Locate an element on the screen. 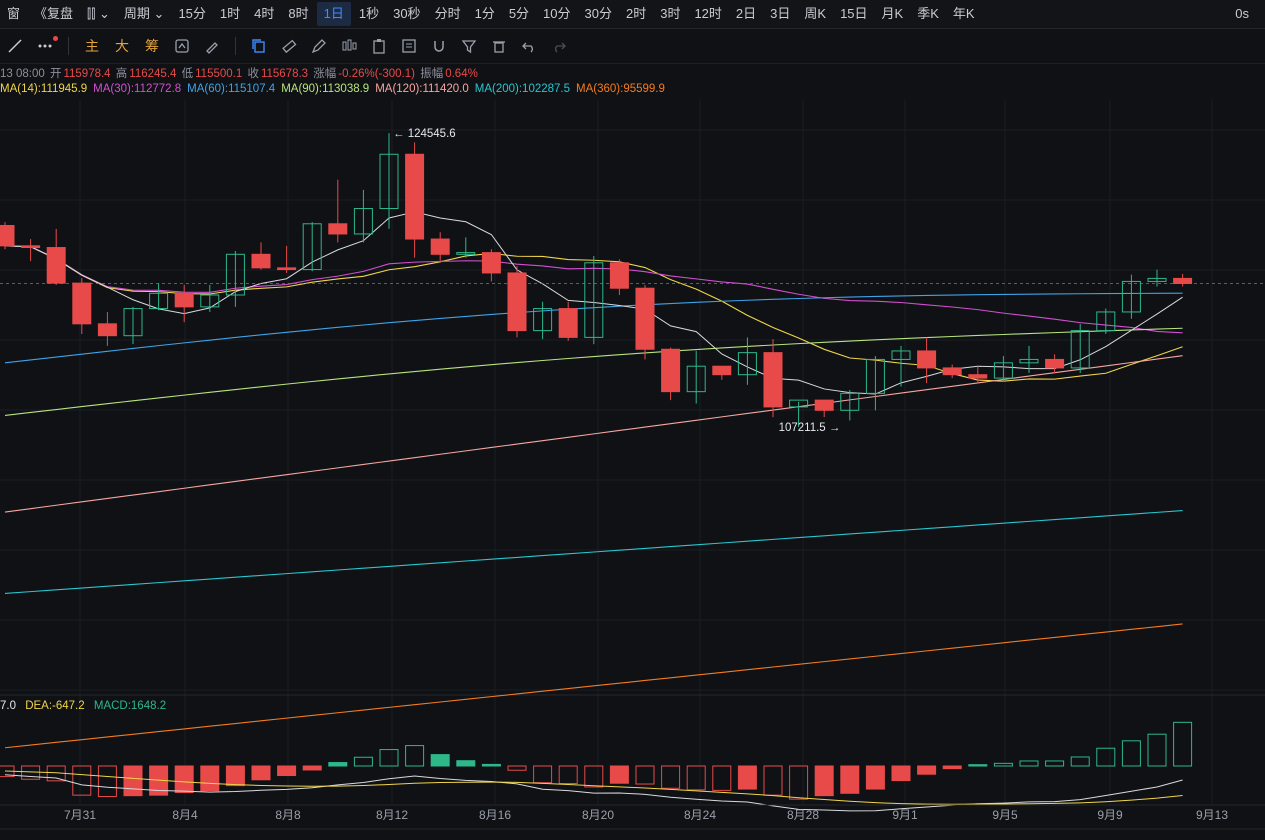  filter-icon is located at coordinates (469, 46).